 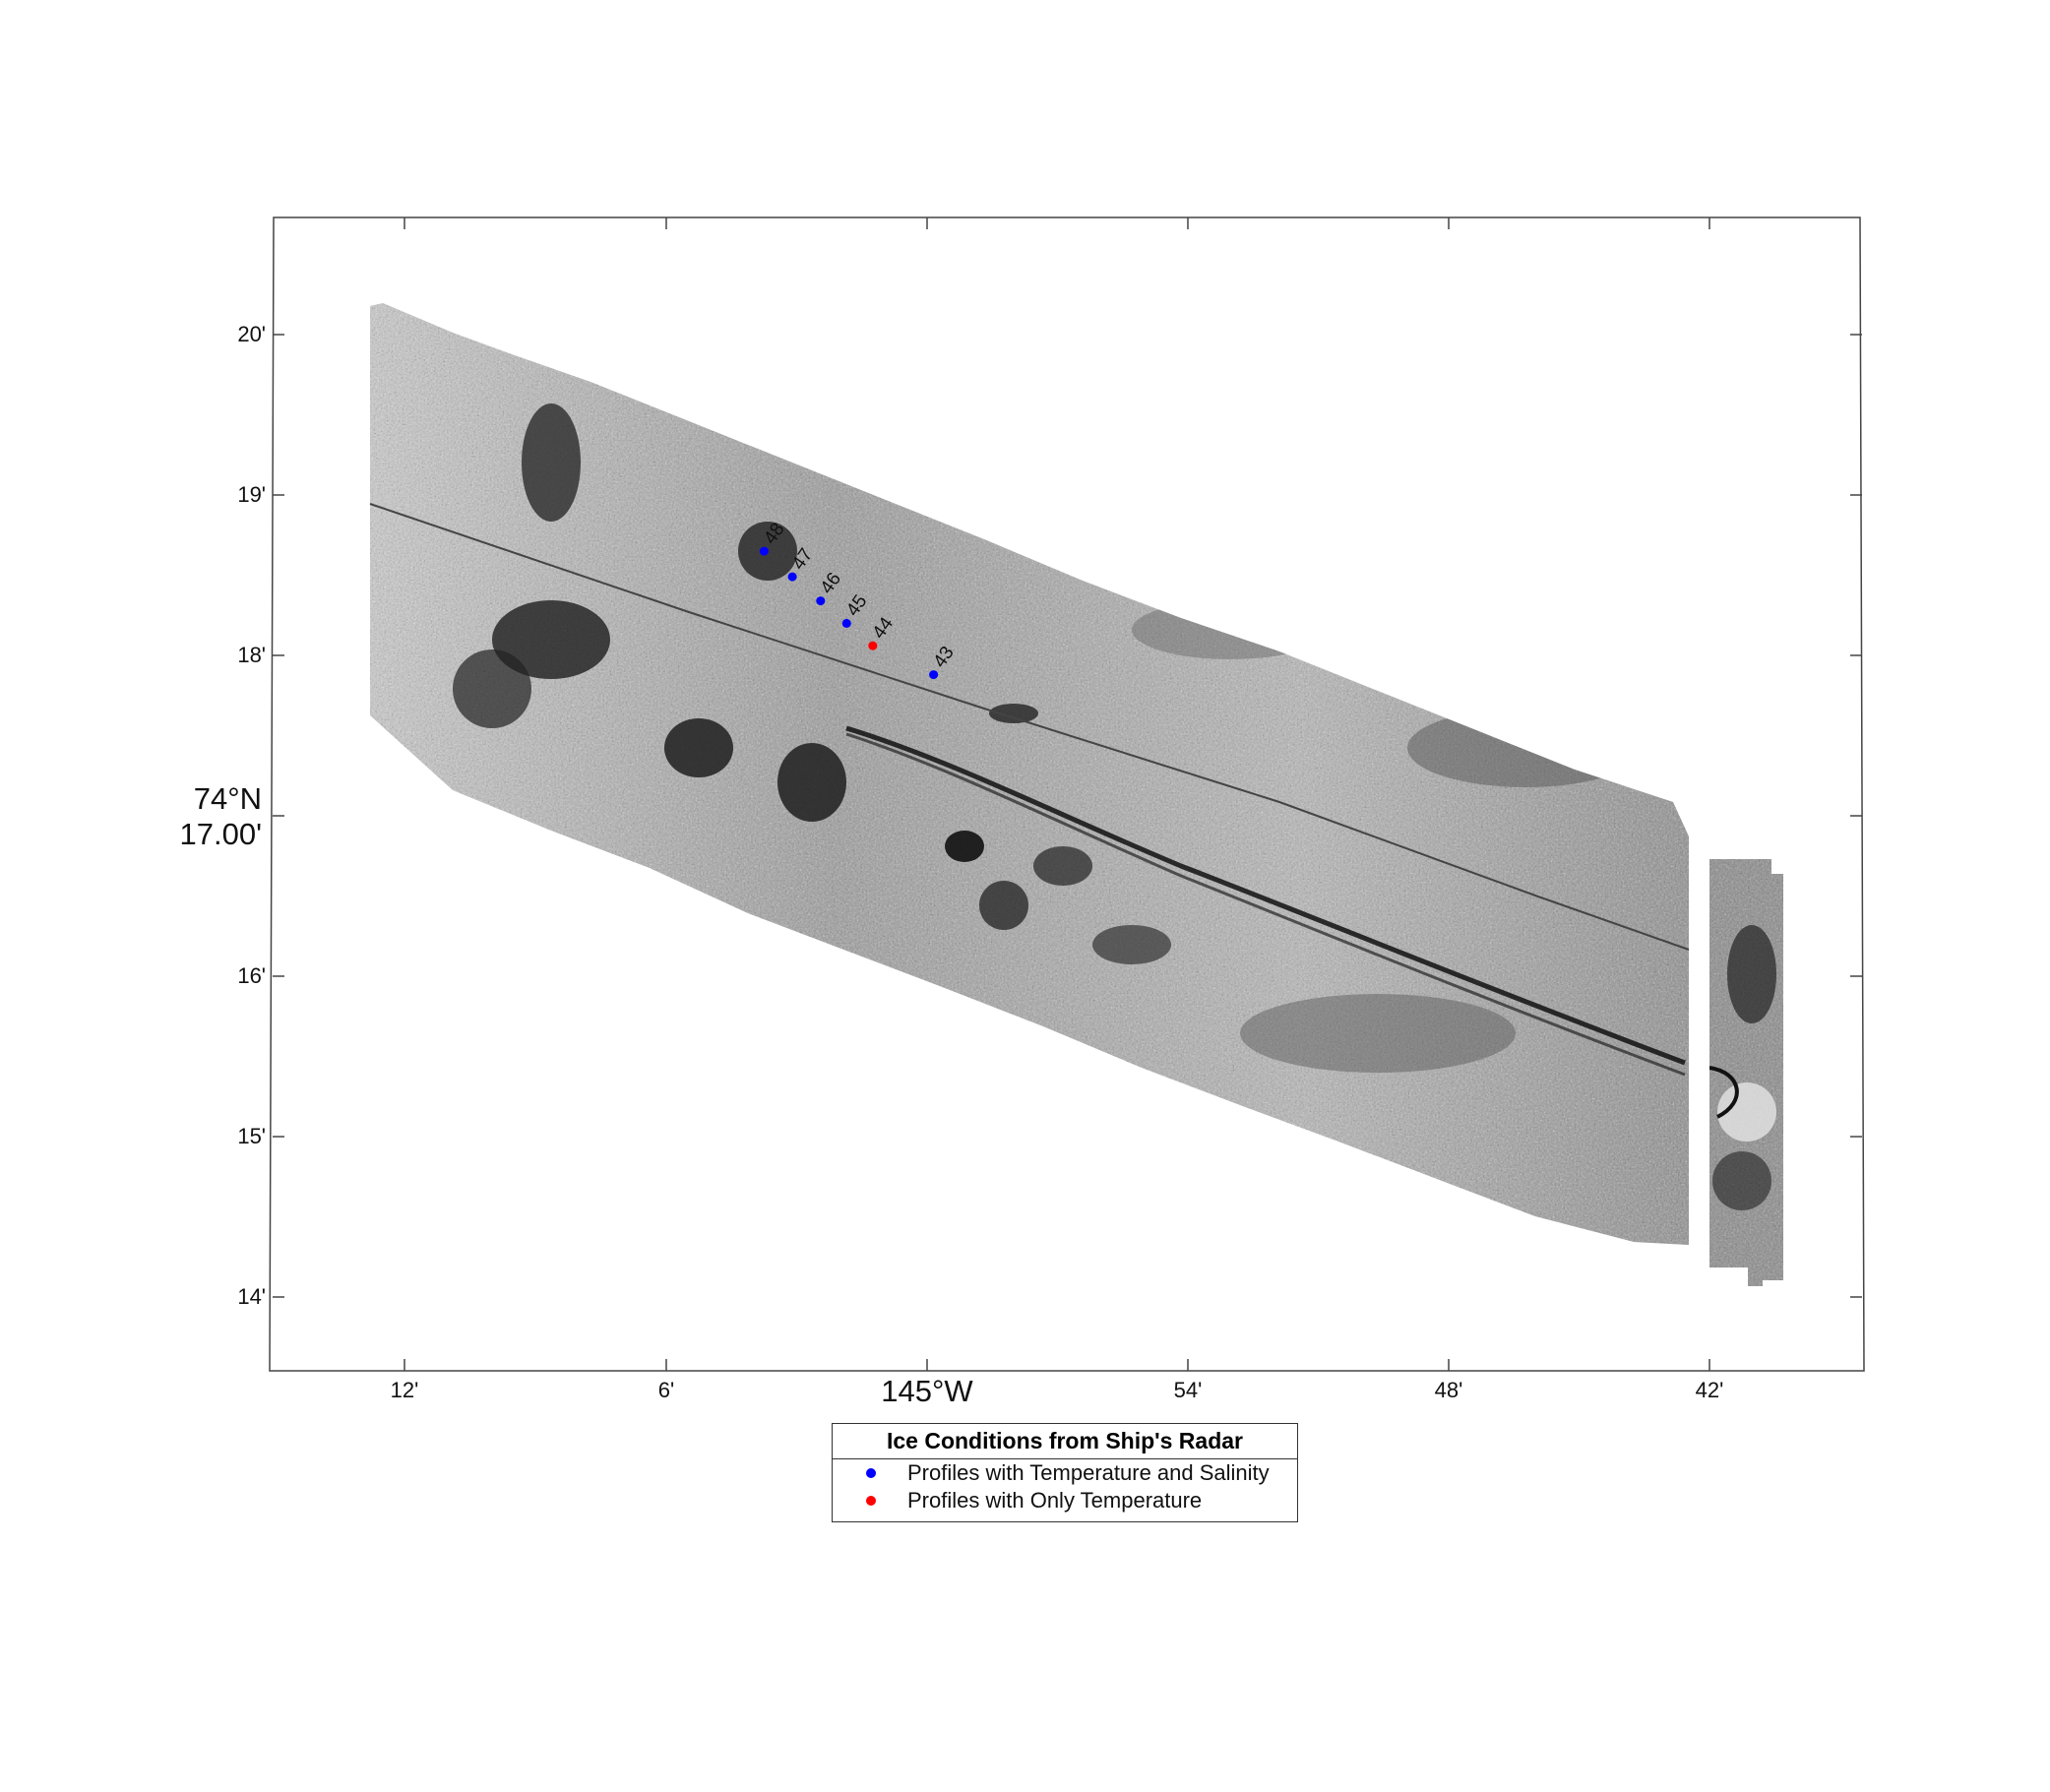 I want to click on latitude-axis: 20' 19' 18' 74°N 17.00' 16' 15' 14', so click(x=223, y=816).